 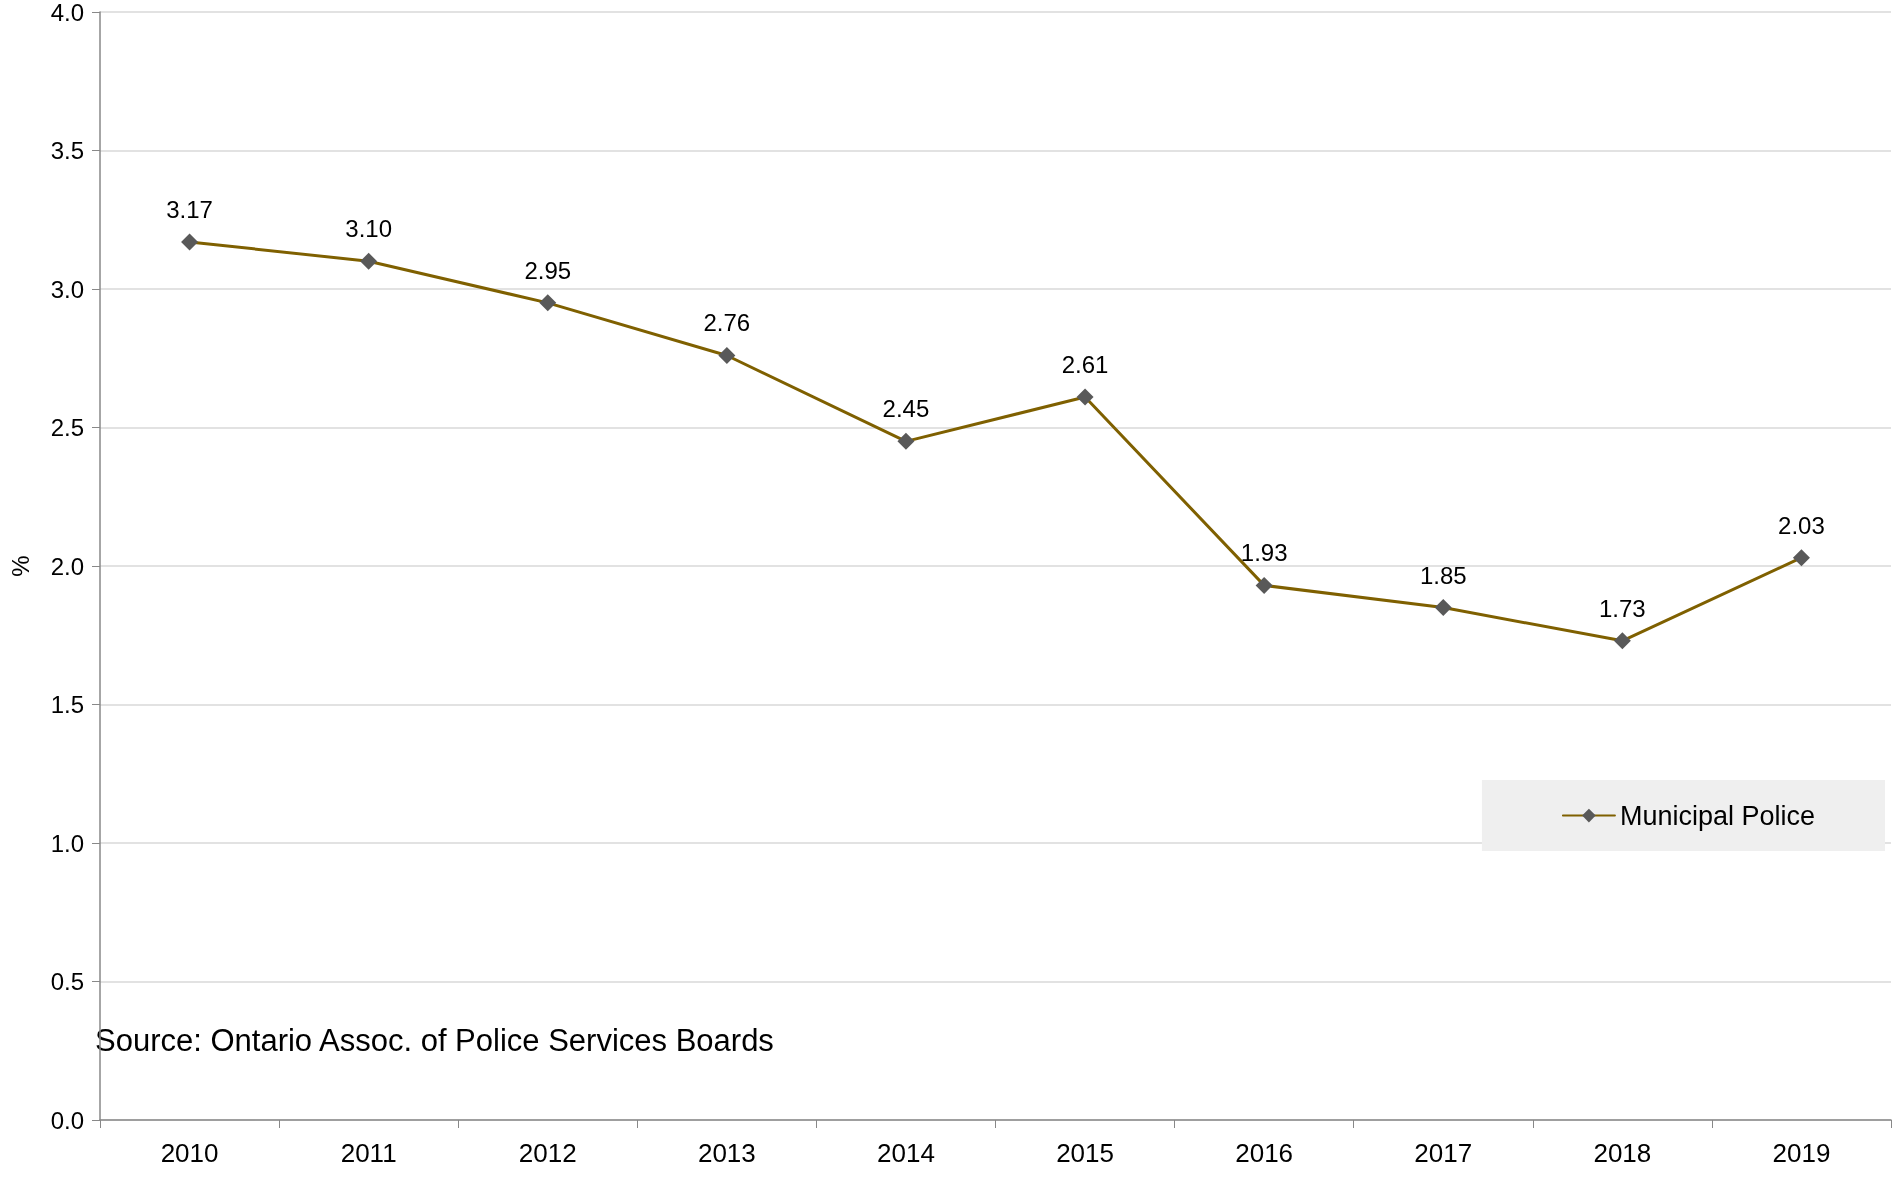 What do you see at coordinates (1717, 815) in the screenshot?
I see `legend-label: Municipal Police` at bounding box center [1717, 815].